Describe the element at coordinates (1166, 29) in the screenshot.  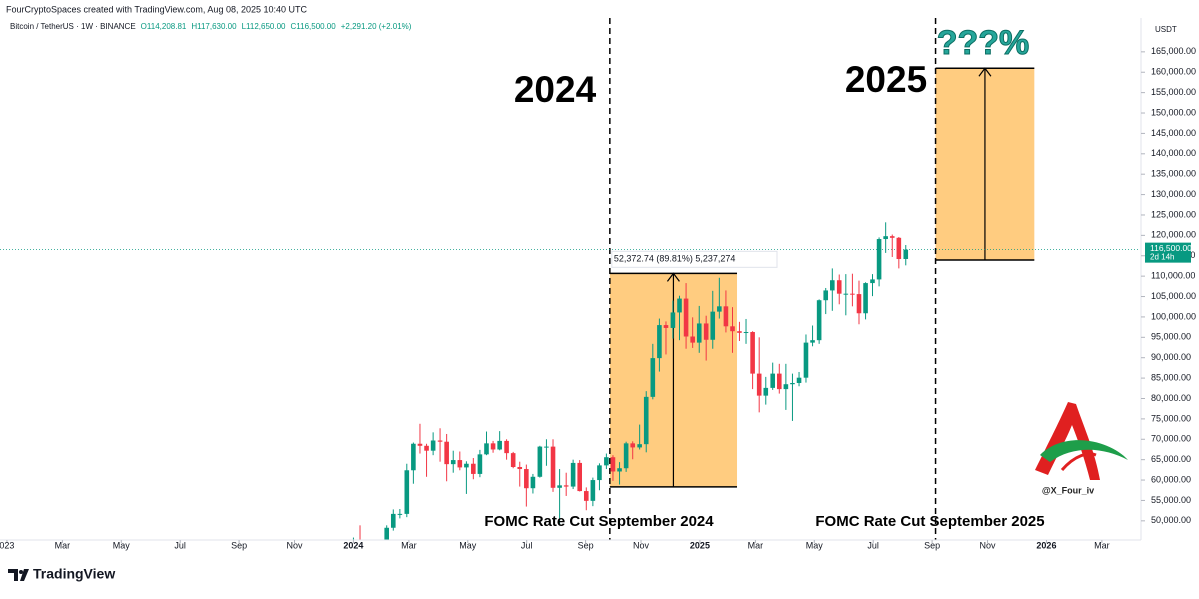
I see `currency: USDT` at that location.